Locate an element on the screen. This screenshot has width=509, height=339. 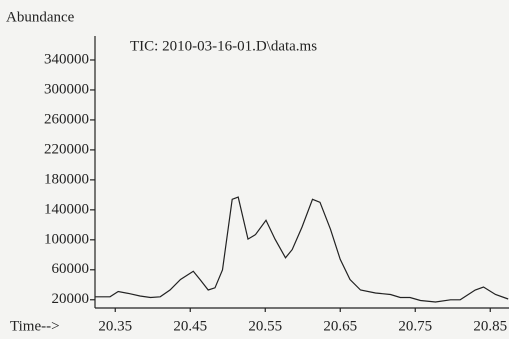
y-tick-label: 180000 is located at coordinates (66, 179).